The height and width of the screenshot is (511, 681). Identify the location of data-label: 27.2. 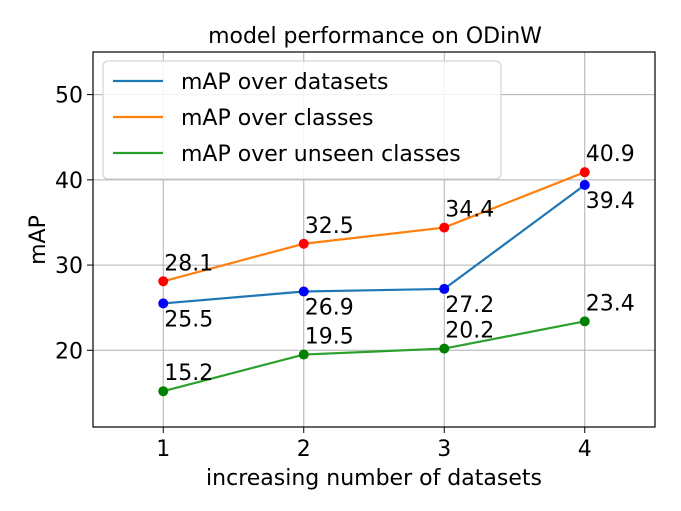
(469, 305).